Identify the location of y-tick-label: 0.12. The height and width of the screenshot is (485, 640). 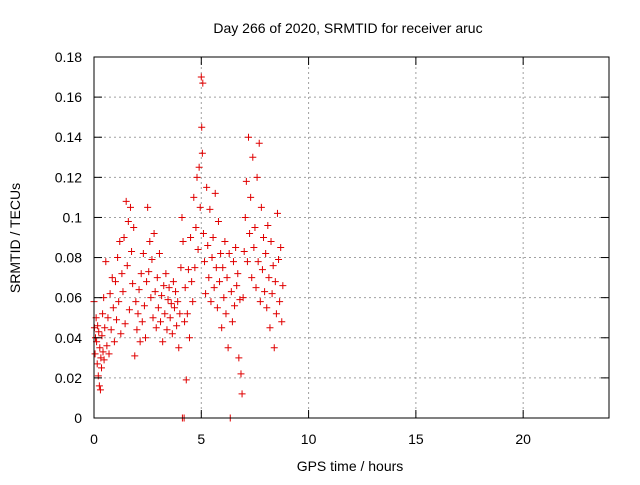
(68, 177).